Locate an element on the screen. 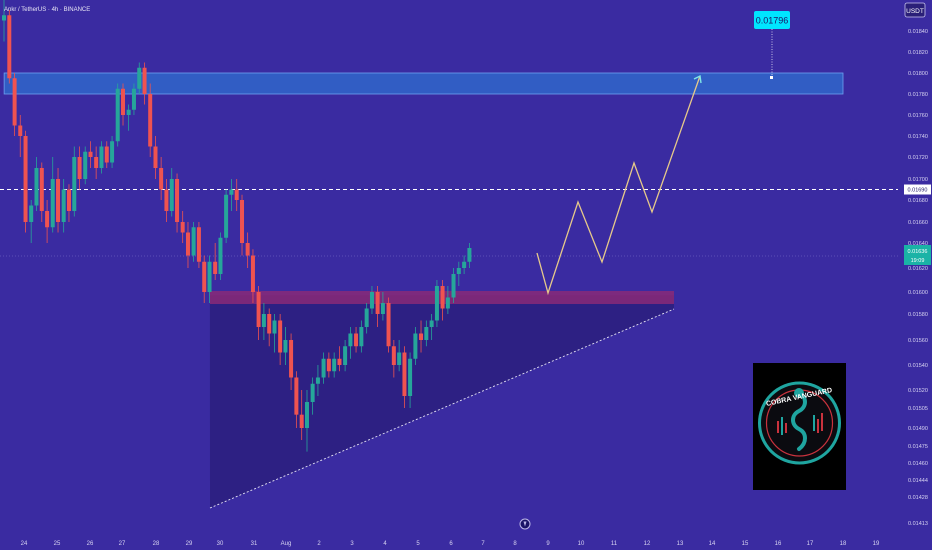  y-tick-label: 0.01840 is located at coordinates (918, 32).